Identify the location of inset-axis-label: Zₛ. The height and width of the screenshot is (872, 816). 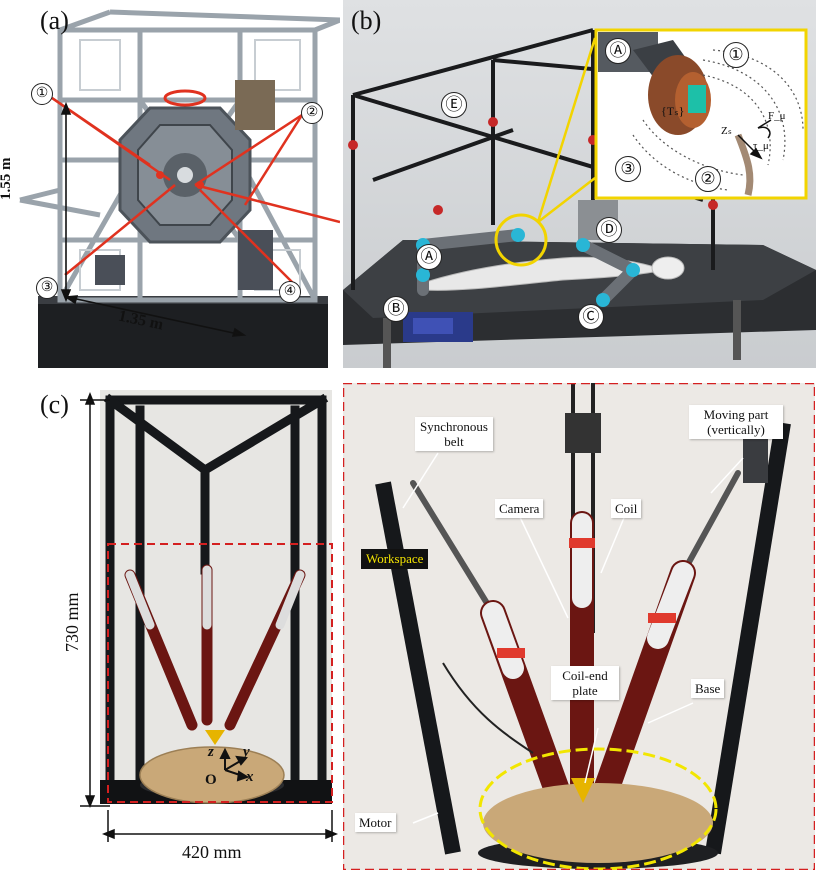
(726, 131).